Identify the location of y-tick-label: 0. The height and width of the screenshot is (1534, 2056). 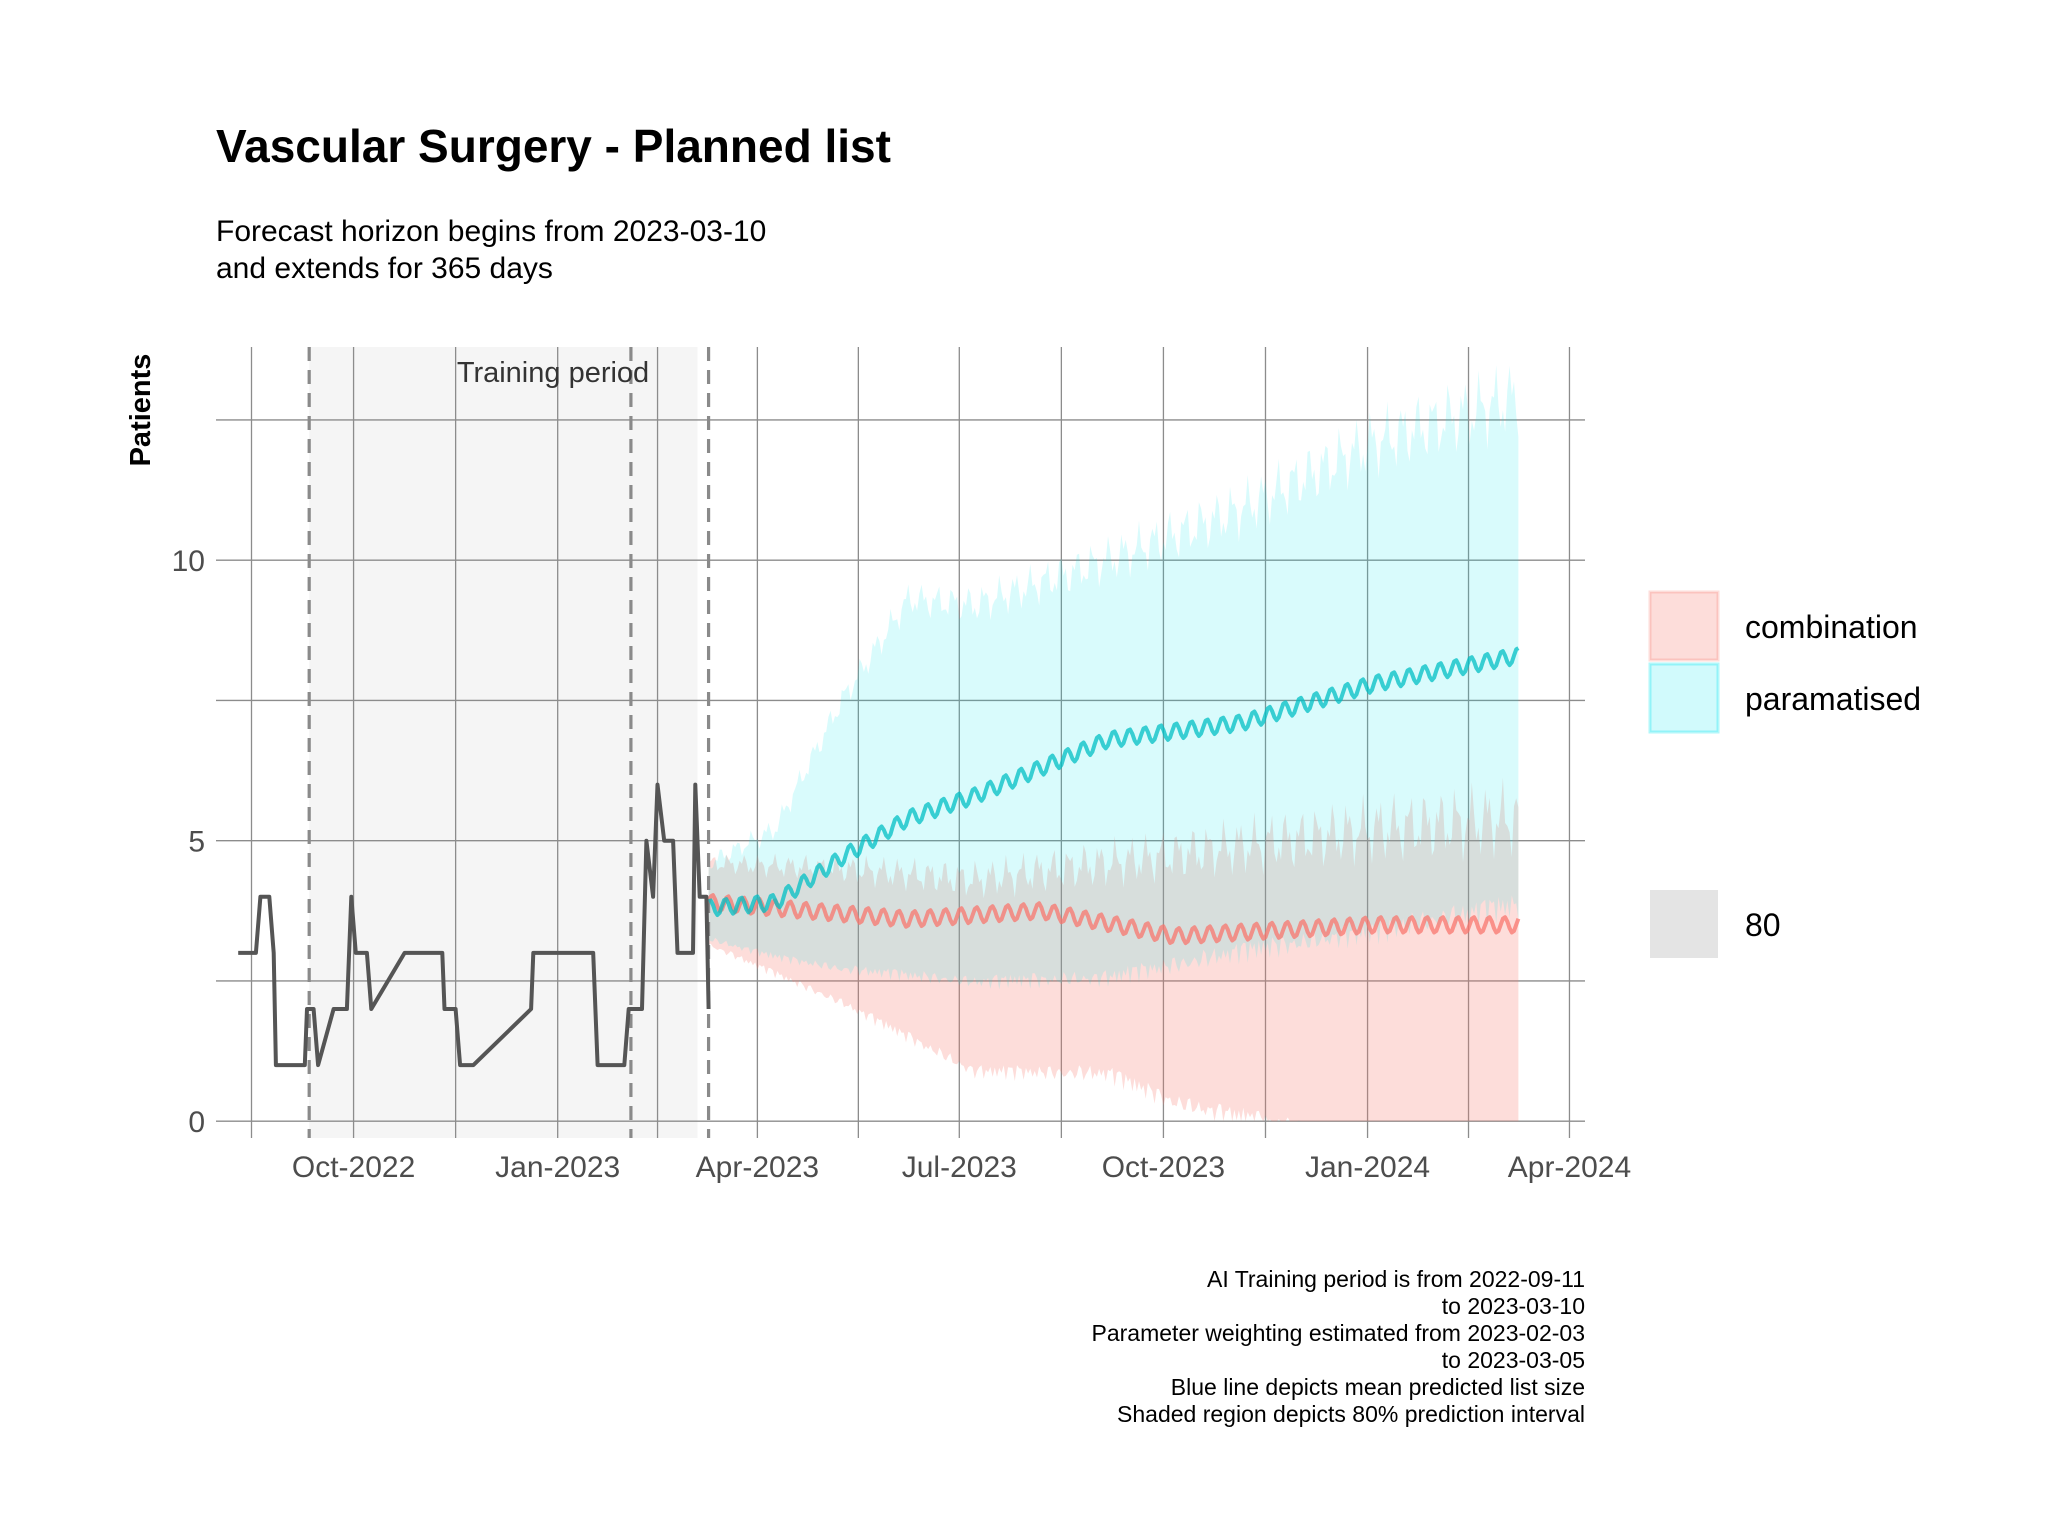
(196, 1122).